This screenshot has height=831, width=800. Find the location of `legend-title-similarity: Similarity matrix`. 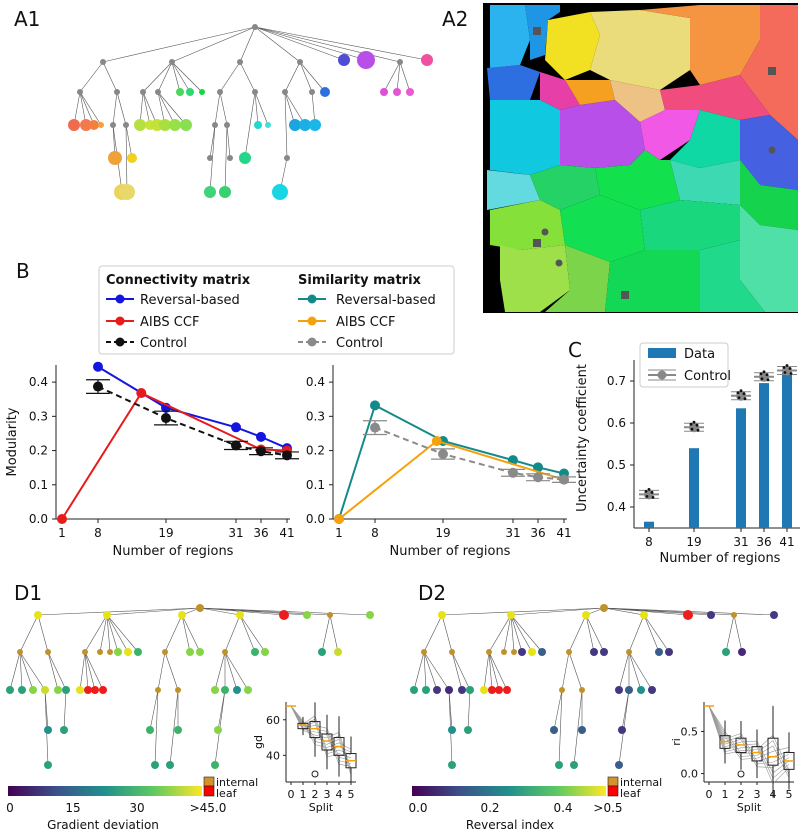

legend-title-similarity: Similarity matrix is located at coordinates (360, 280).